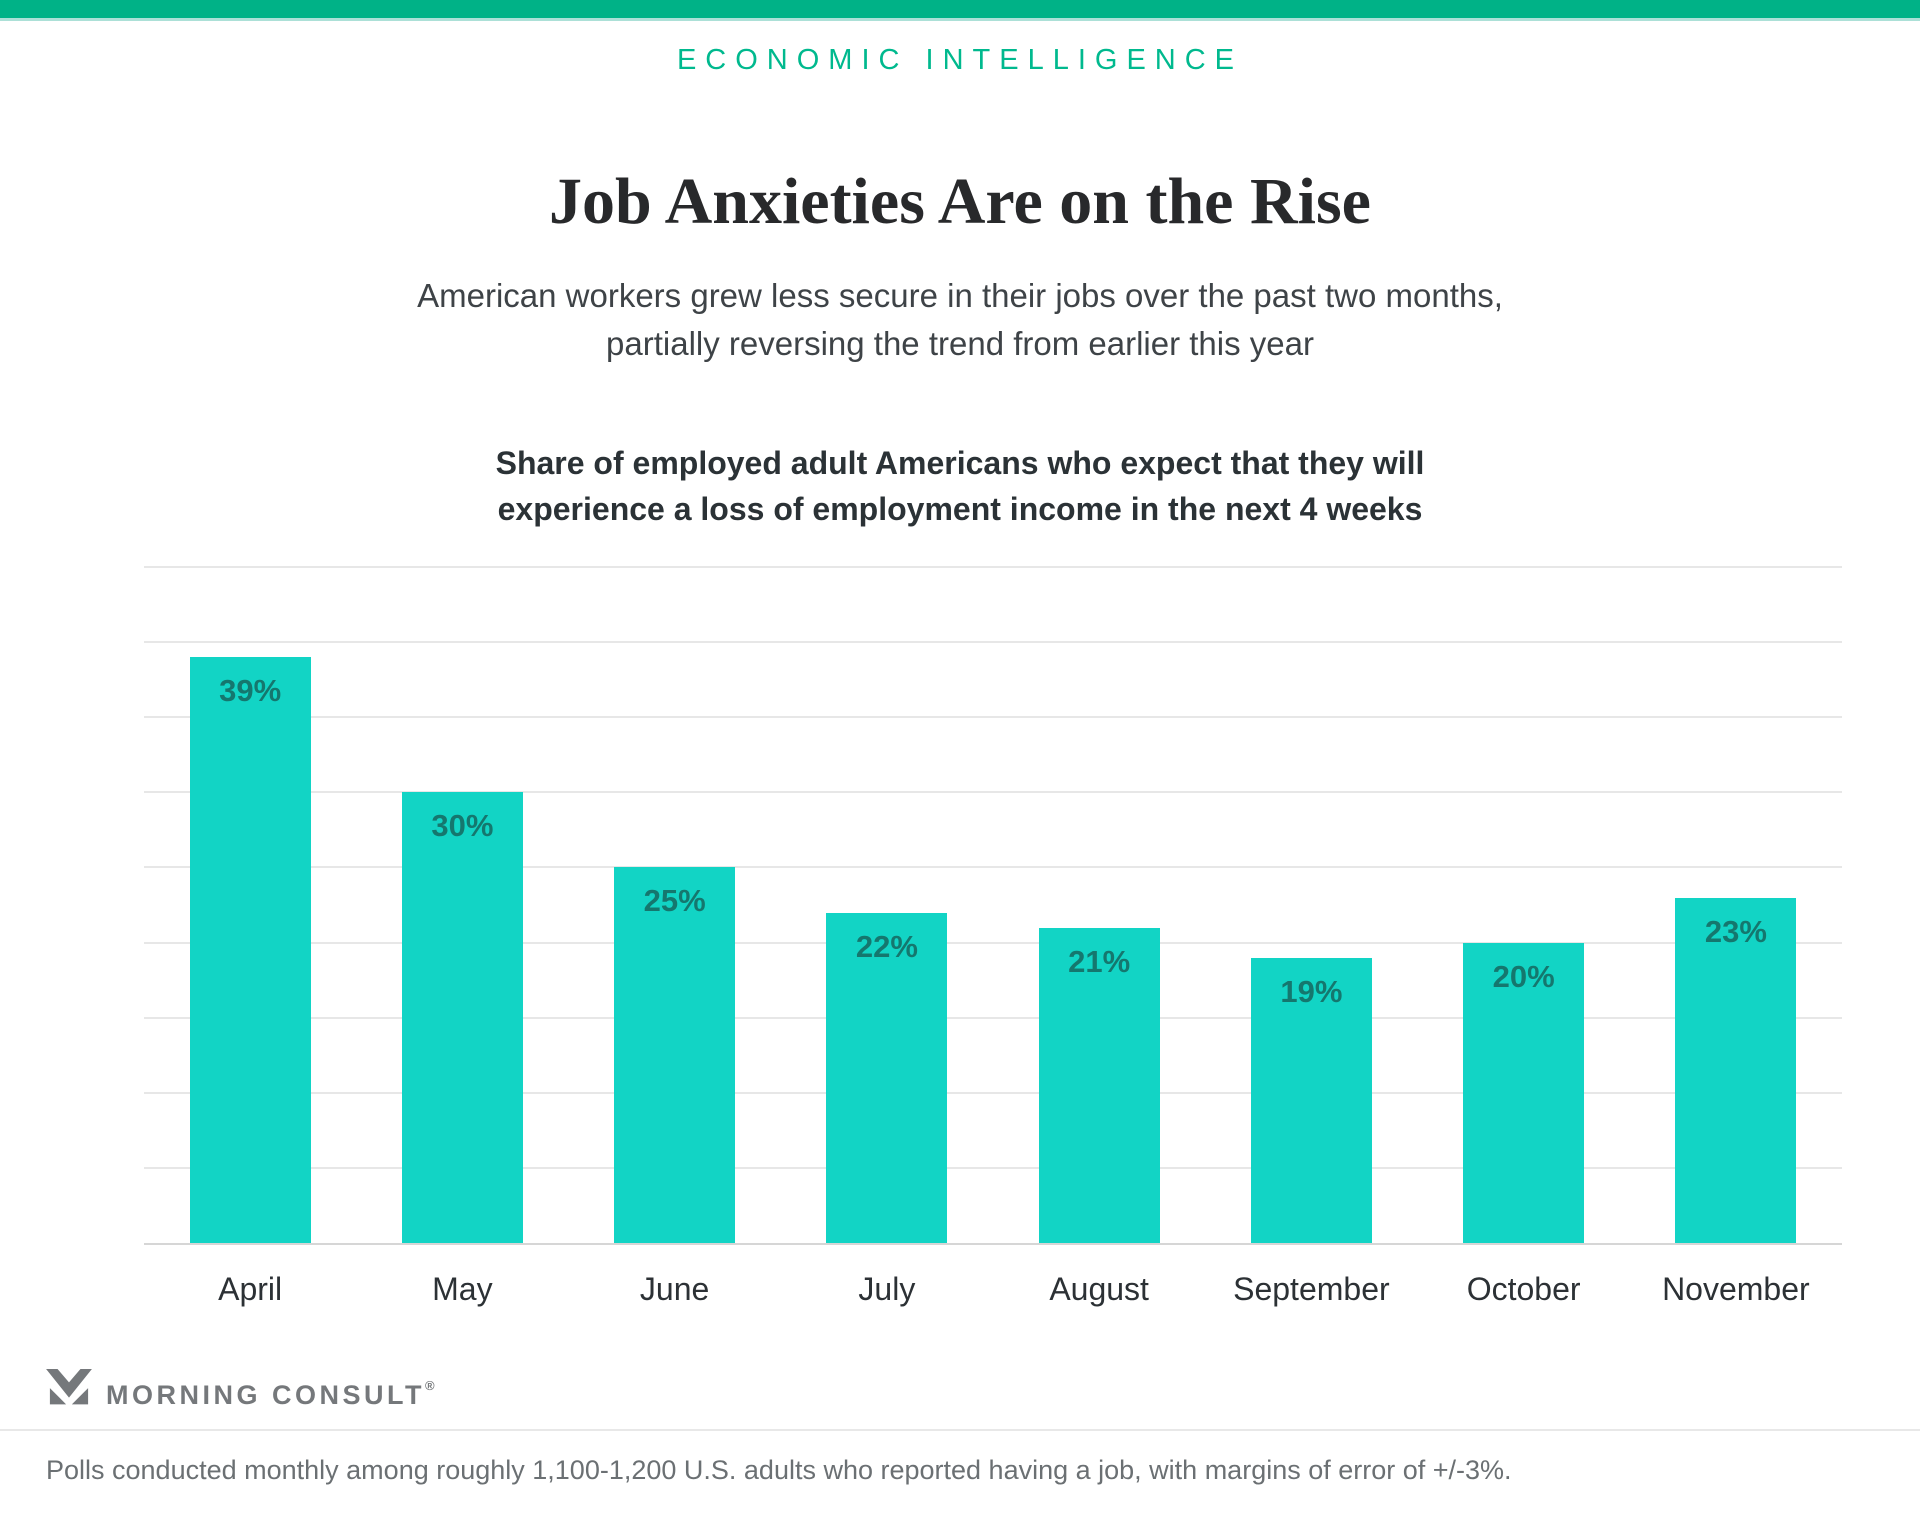  What do you see at coordinates (265, 1394) in the screenshot?
I see `logo-wordmark: MORNING CONSULT` at bounding box center [265, 1394].